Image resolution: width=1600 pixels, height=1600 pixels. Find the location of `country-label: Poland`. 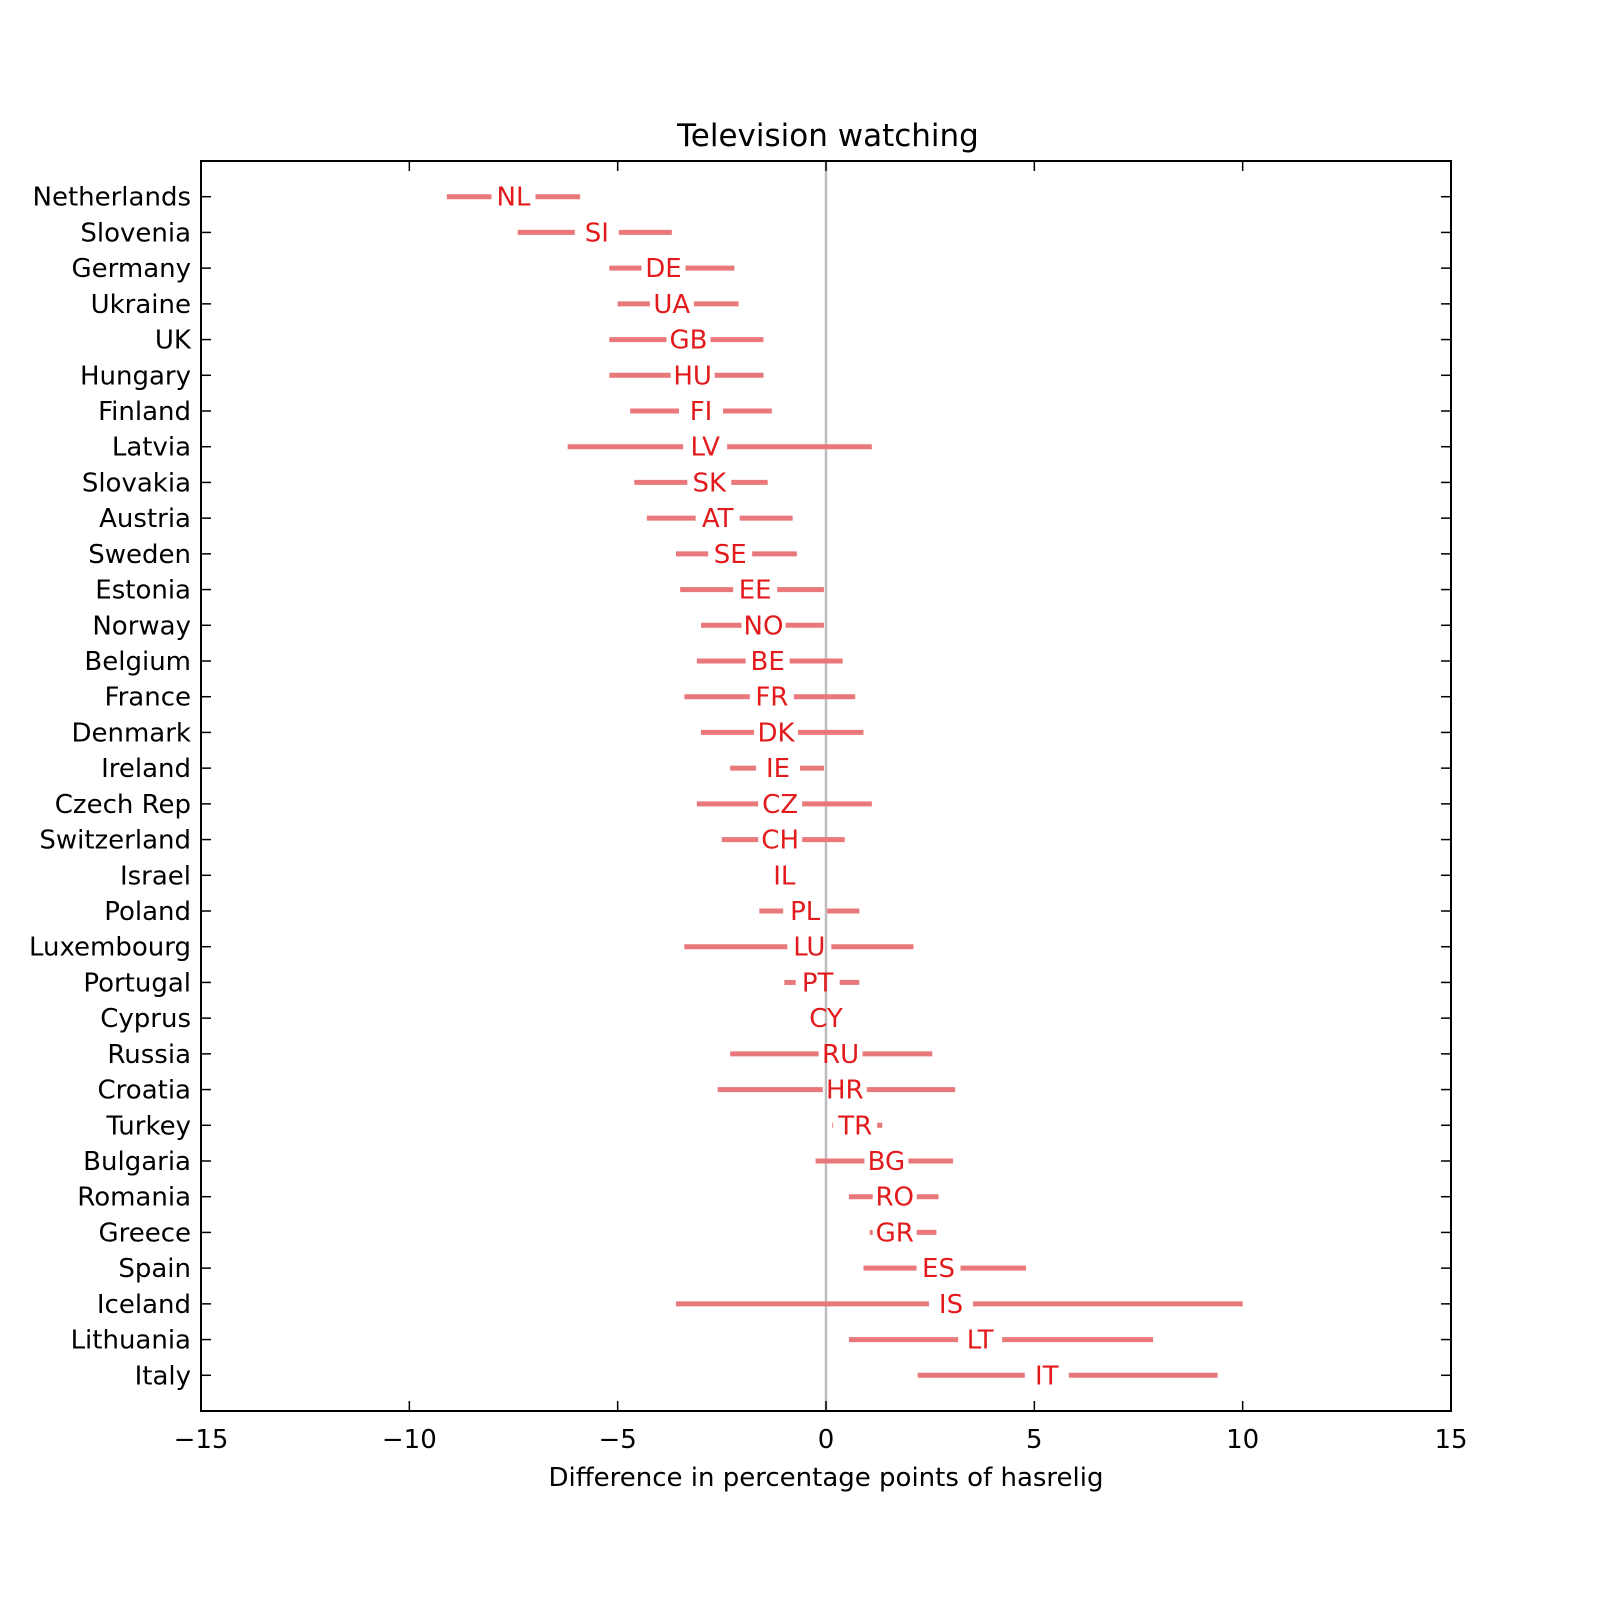

country-label: Poland is located at coordinates (147, 912).